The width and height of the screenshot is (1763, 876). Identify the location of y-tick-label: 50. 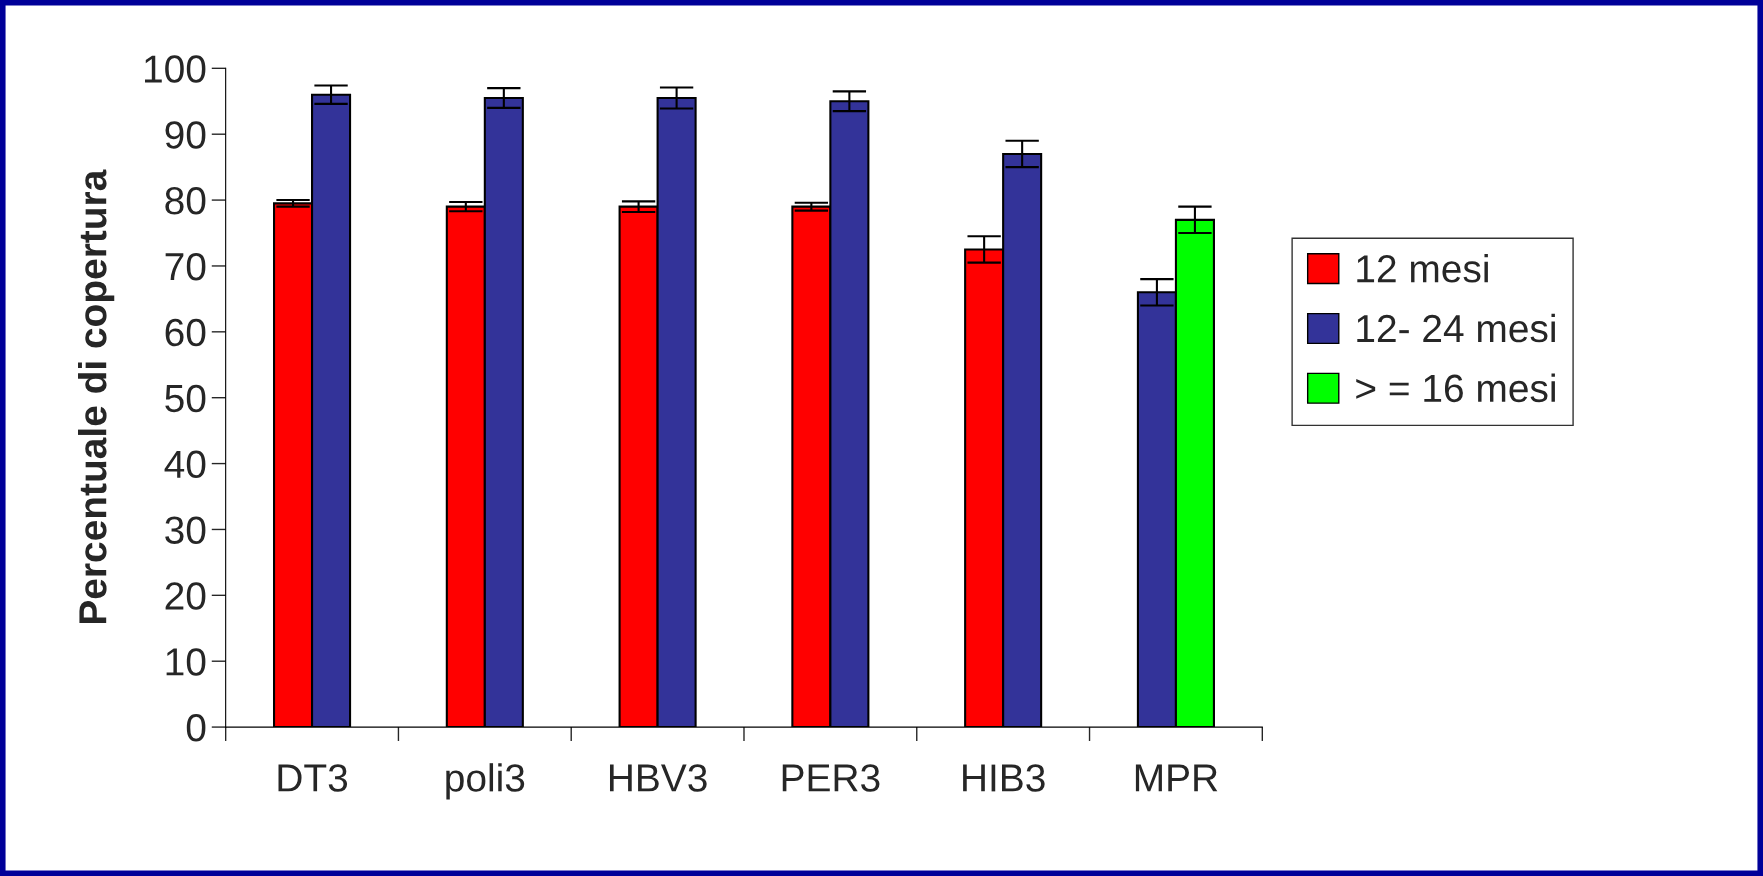
(185, 398).